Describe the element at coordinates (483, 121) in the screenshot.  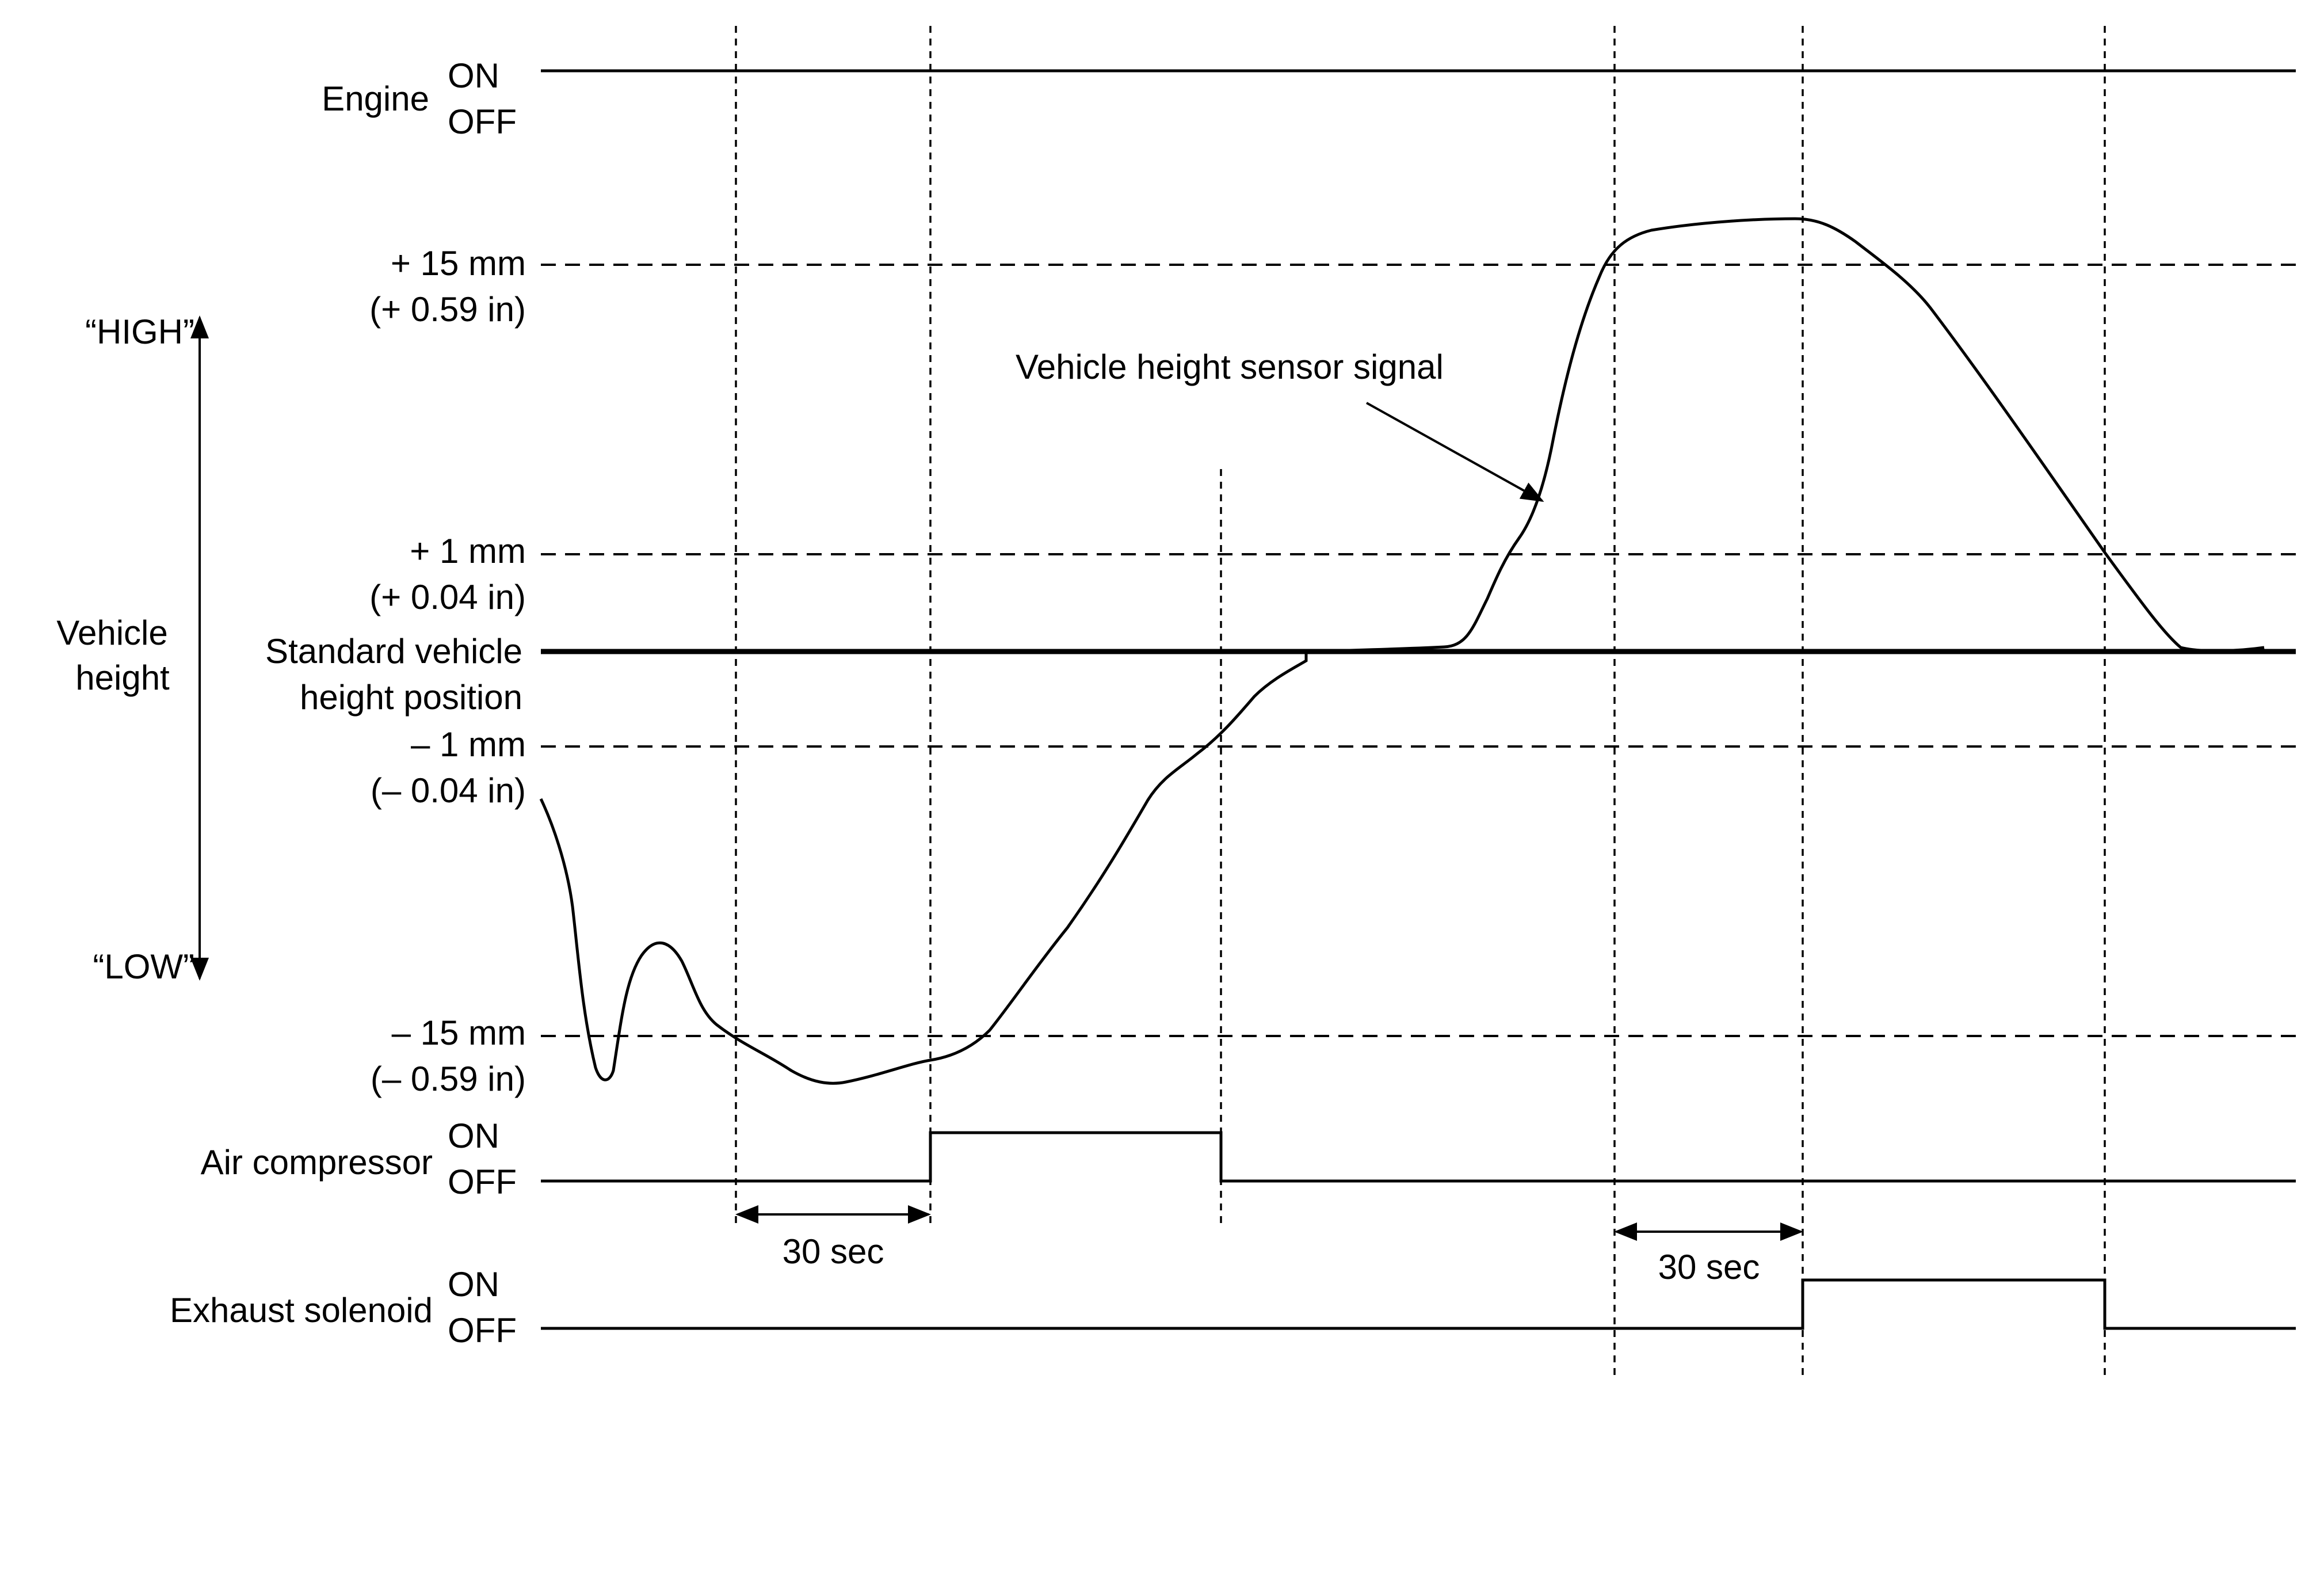
I see `engine-off-label: OFF` at that location.